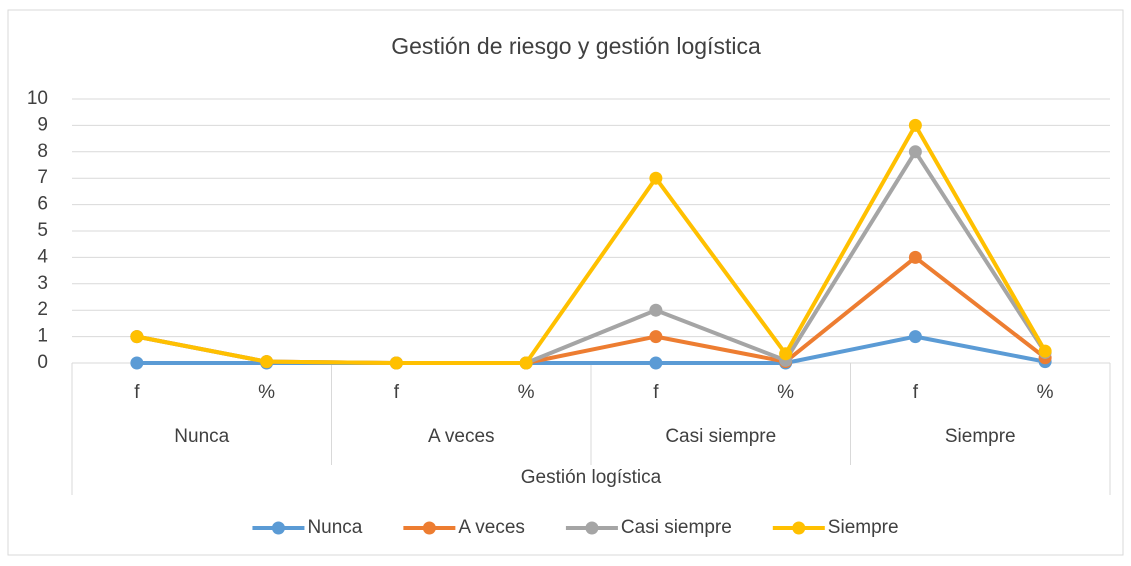 The image size is (1131, 566). What do you see at coordinates (491, 527) in the screenshot?
I see `legend-label: A veces` at bounding box center [491, 527].